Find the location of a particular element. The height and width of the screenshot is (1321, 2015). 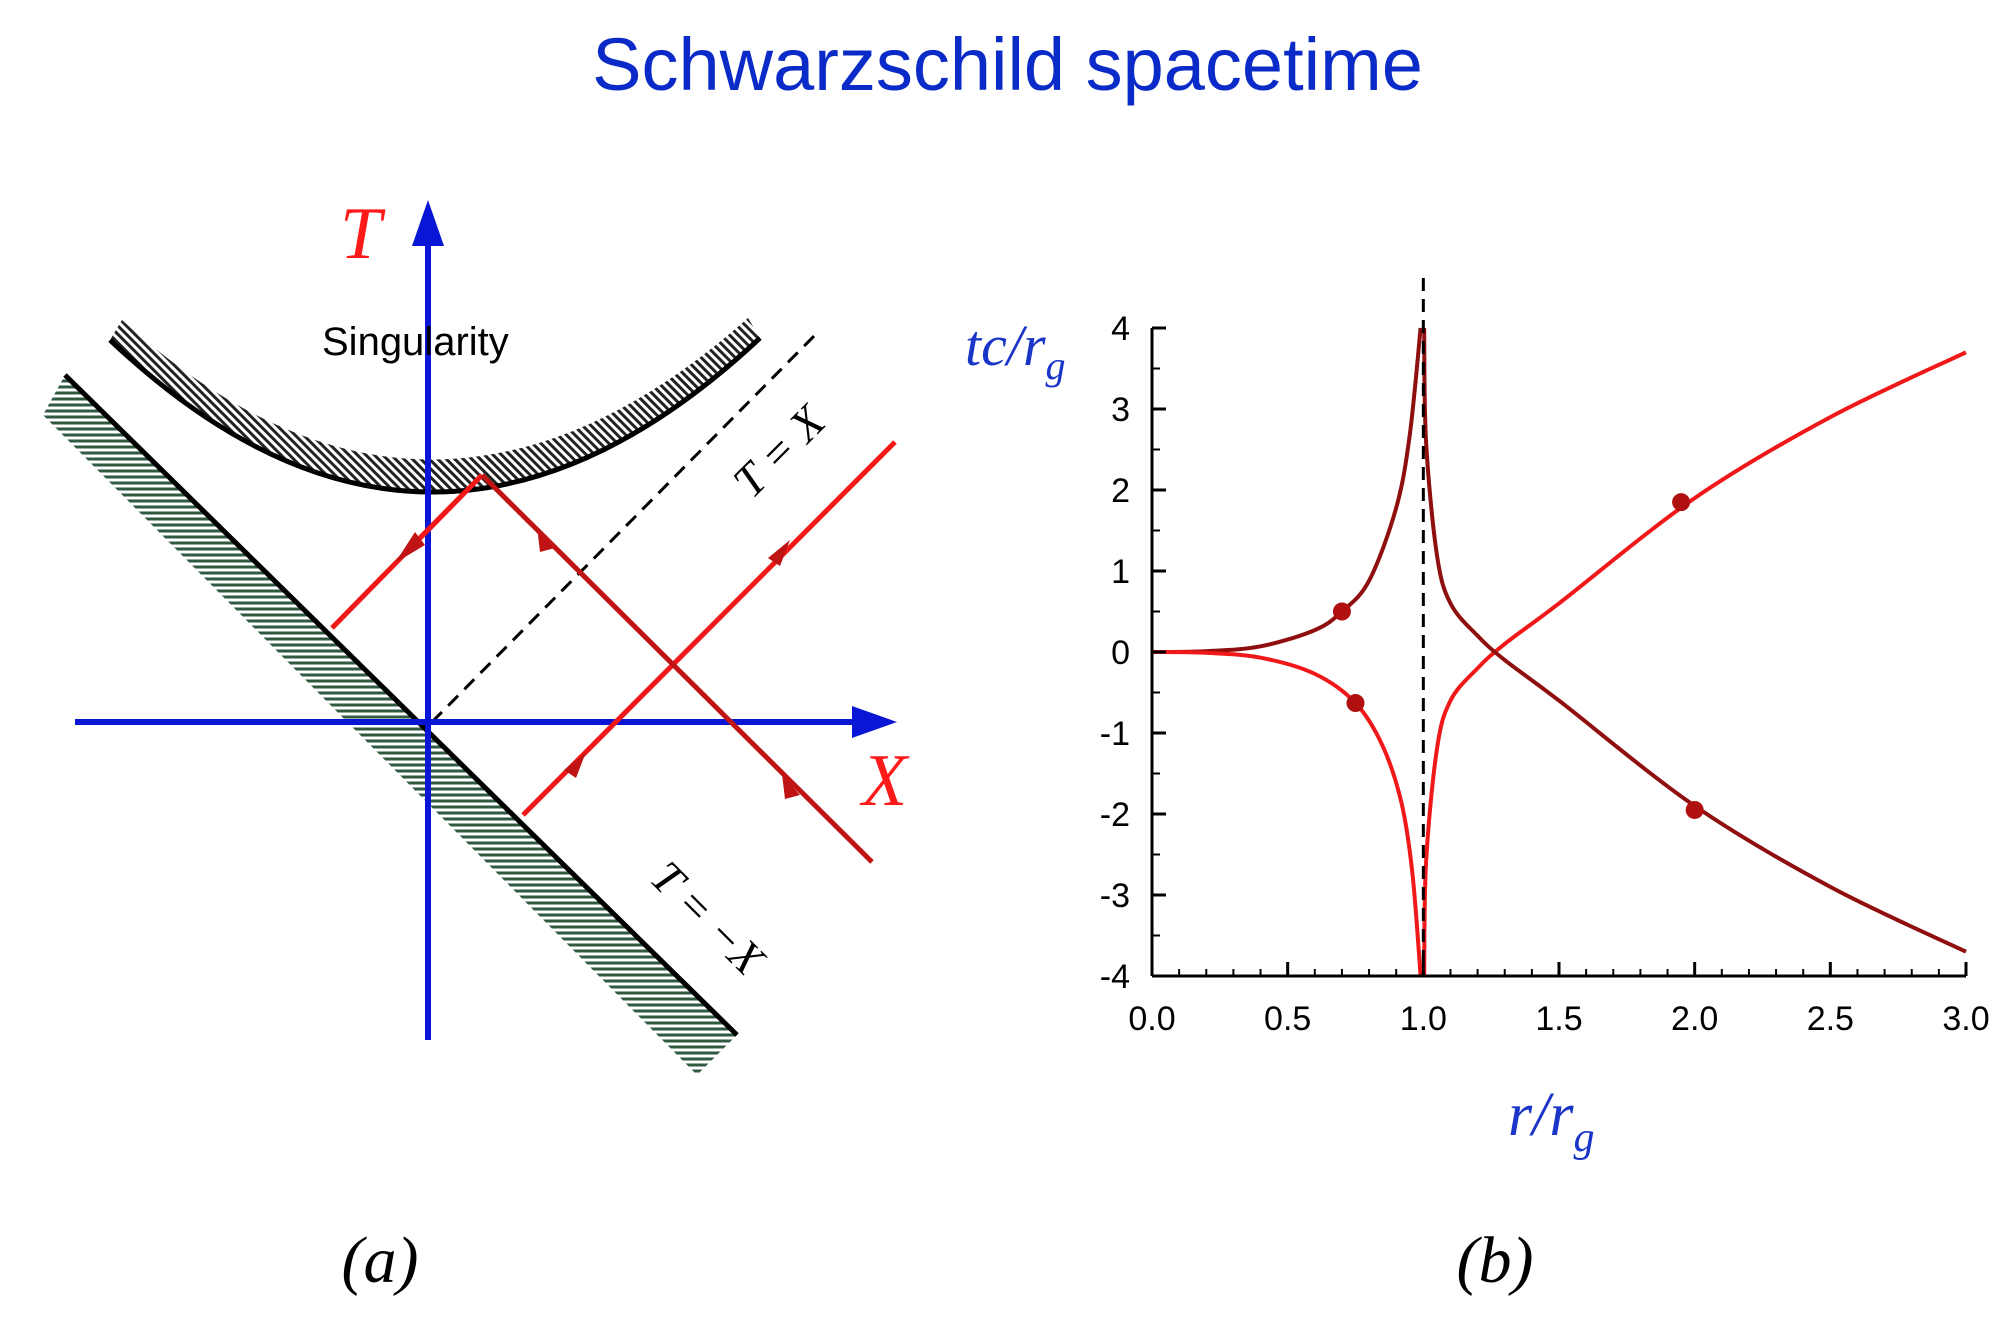

page-title: Schwarzschild spacetime is located at coordinates (1007, 64).